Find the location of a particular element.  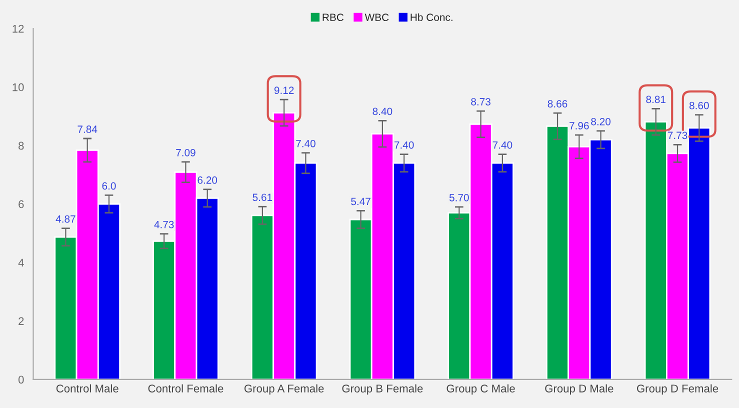

legend-label: WBC is located at coordinates (376, 18).